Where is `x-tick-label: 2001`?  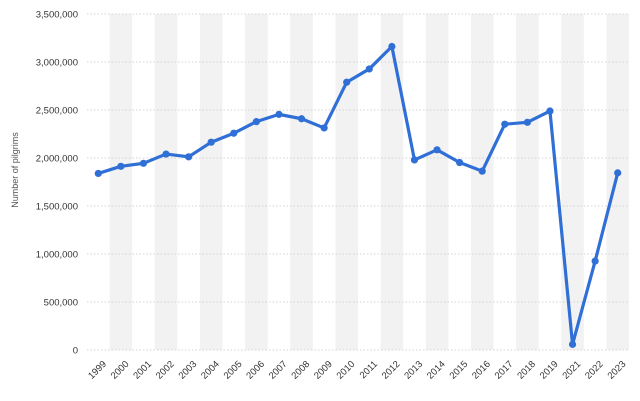 x-tick-label: 2001 is located at coordinates (142, 370).